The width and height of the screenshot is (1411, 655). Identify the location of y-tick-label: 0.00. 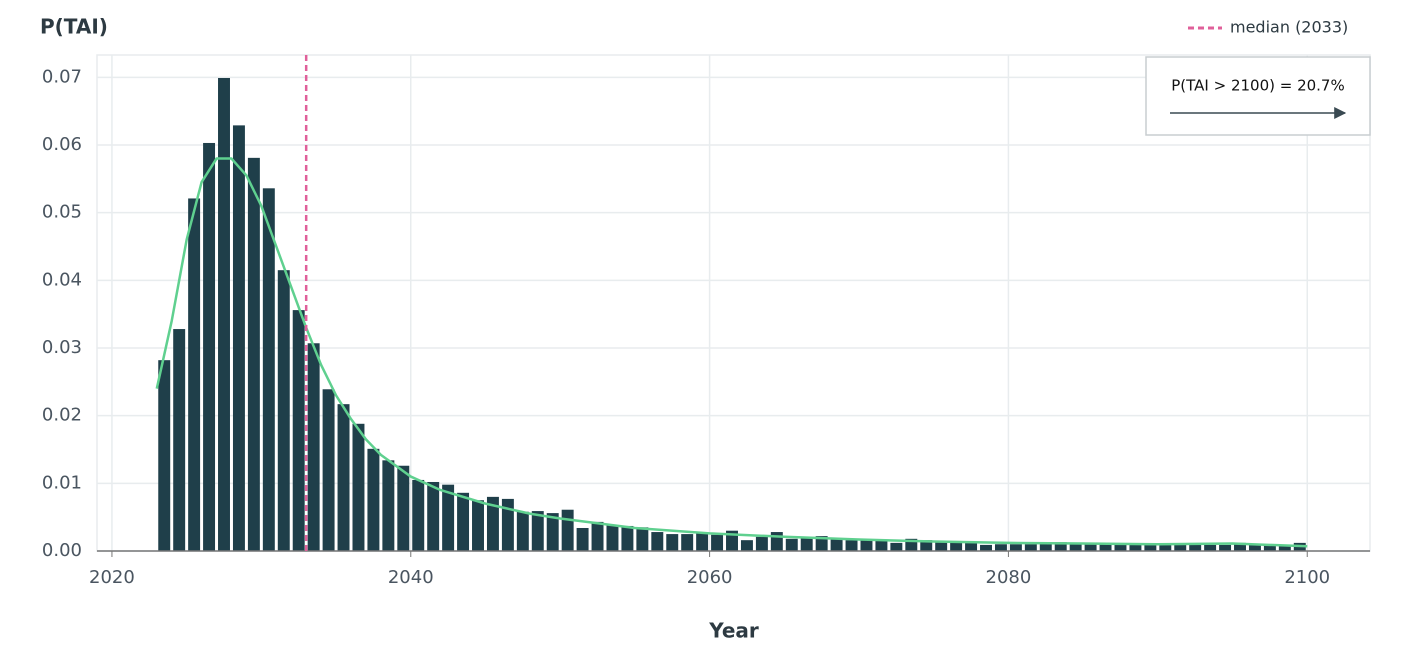
(62, 550).